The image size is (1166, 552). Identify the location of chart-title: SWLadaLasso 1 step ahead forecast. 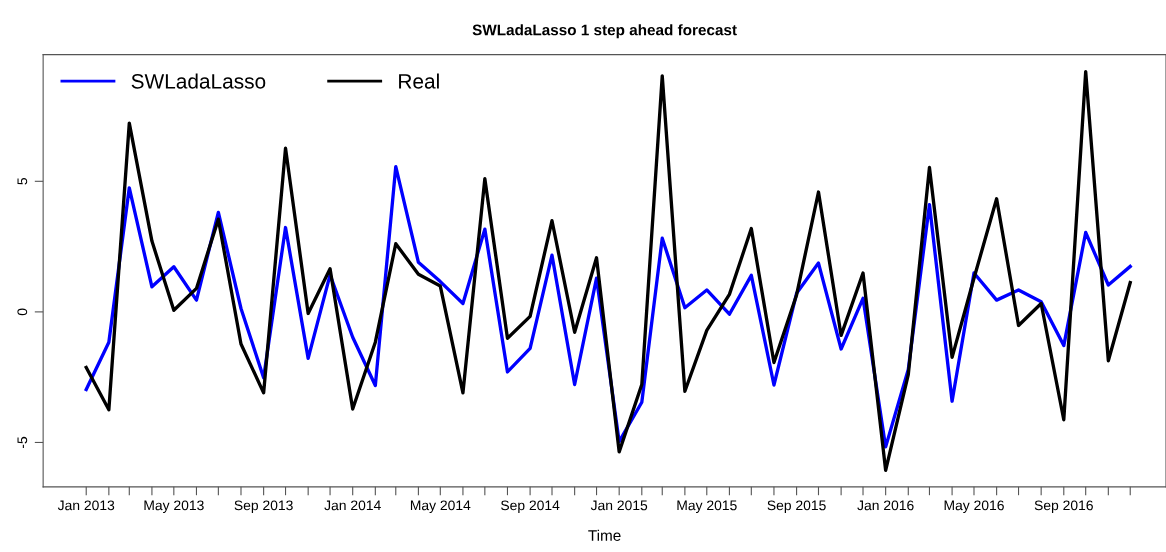
(604, 31).